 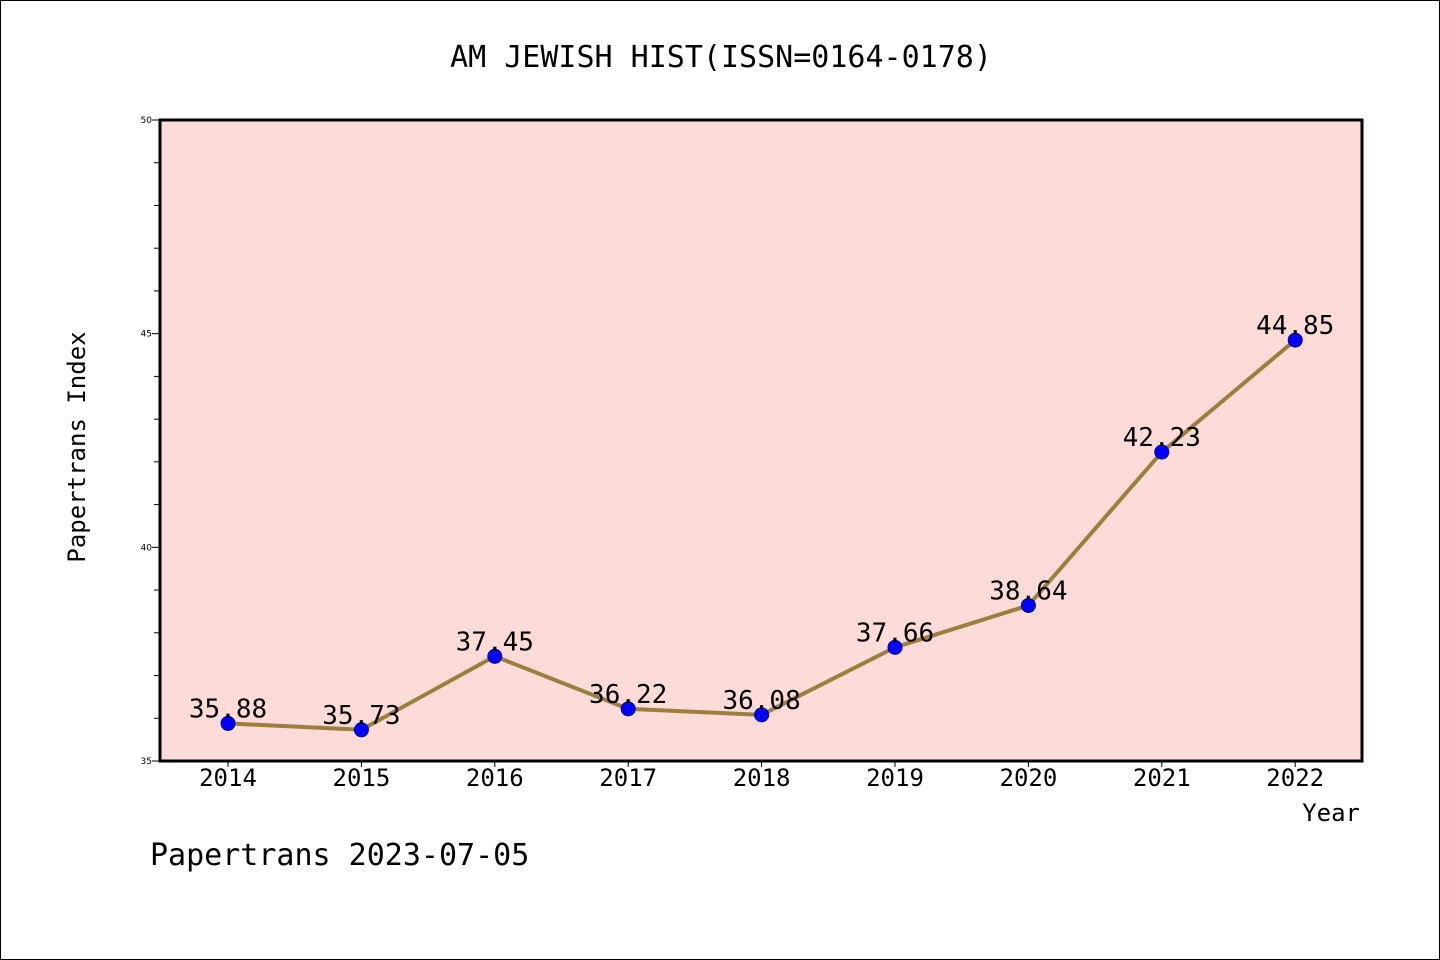 What do you see at coordinates (150, 441) in the screenshot?
I see `y-axis: 35 40 45 50` at bounding box center [150, 441].